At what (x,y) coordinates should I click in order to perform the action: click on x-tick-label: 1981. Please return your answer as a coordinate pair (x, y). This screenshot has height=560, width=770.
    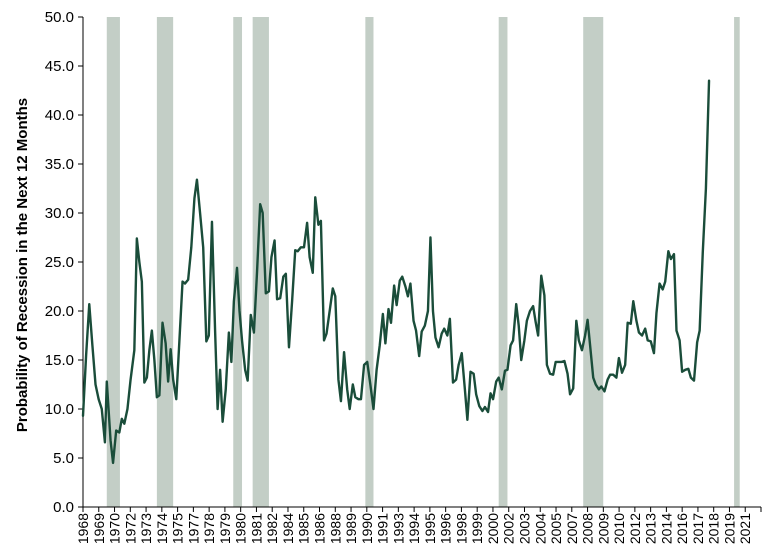
    Looking at the image, I should click on (256, 528).